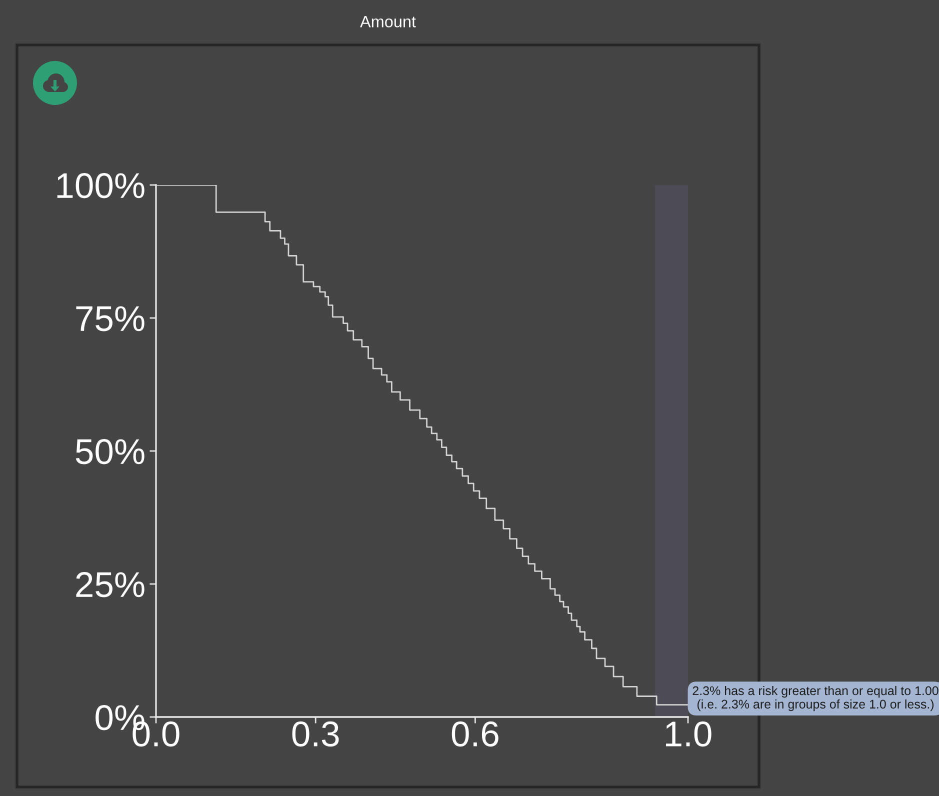  What do you see at coordinates (110, 585) in the screenshot?
I see `y-tick-label: 25%` at bounding box center [110, 585].